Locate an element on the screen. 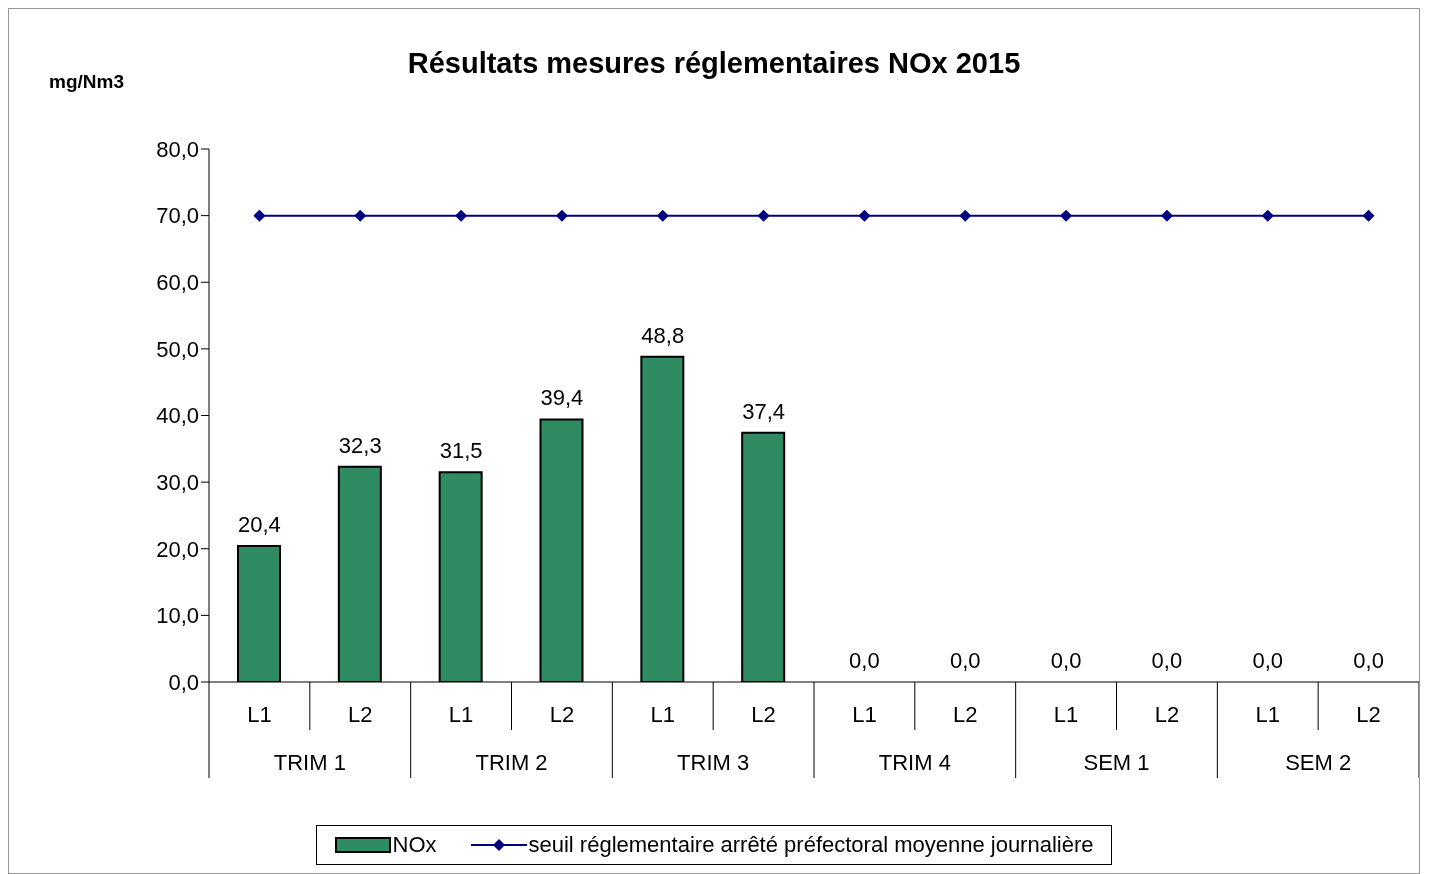 The height and width of the screenshot is (874, 1430). text: TRIM 1 is located at coordinates (309, 762).